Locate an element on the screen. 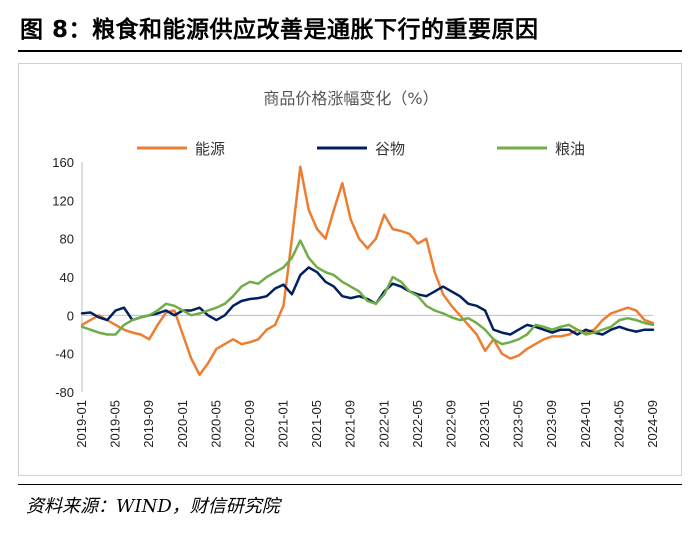  y-tick-label: 80 is located at coordinates (67, 239).